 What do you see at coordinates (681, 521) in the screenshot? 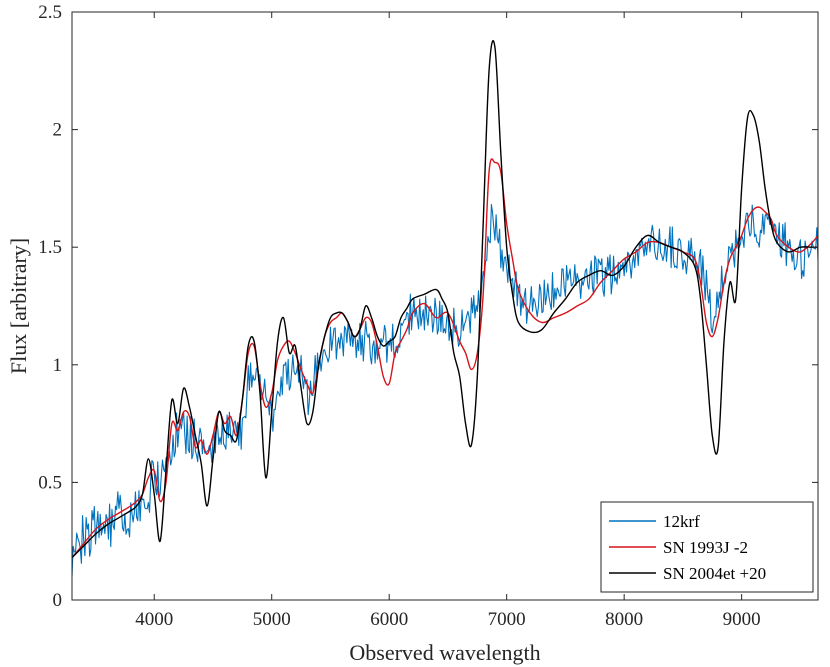
I see `legend-label: 12krf` at bounding box center [681, 521].